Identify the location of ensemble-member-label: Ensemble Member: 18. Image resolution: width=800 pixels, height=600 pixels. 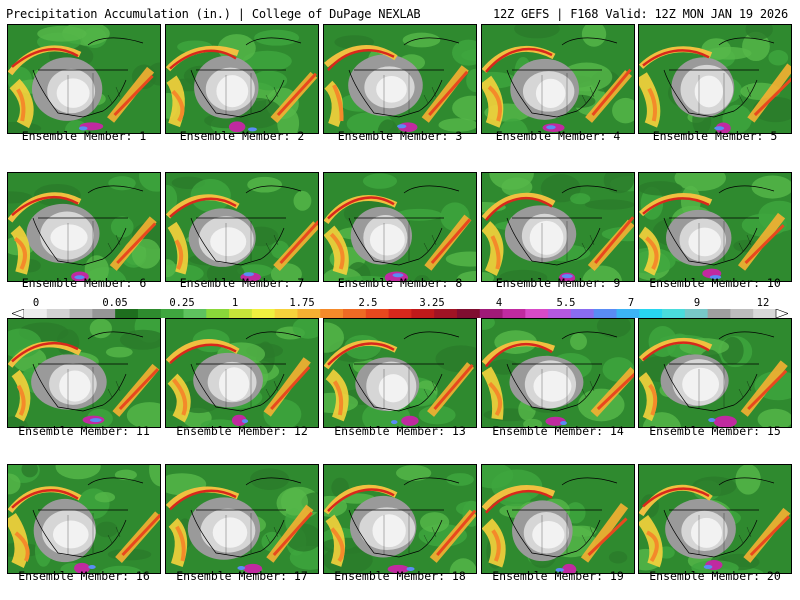
(400, 576).